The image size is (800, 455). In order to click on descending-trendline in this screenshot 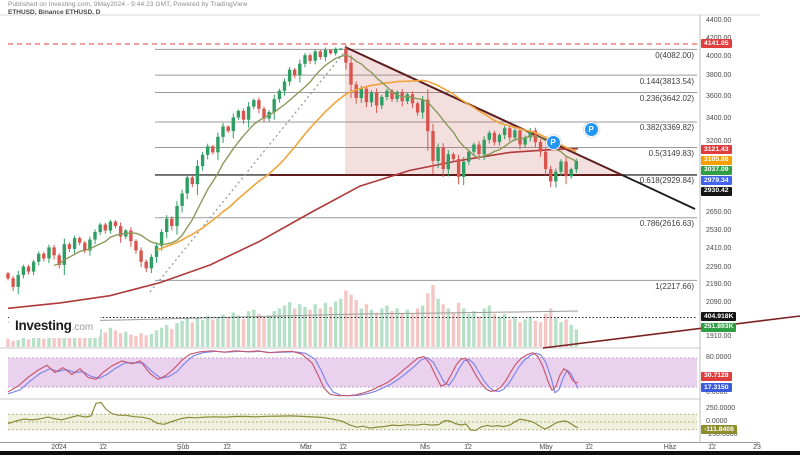, I will do `click(483, 111)`.